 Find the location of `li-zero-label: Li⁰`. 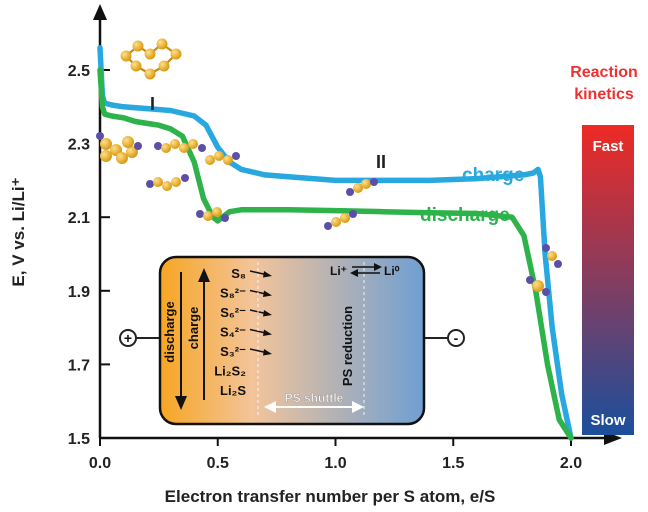

li-zero-label: Li⁰ is located at coordinates (392, 271).